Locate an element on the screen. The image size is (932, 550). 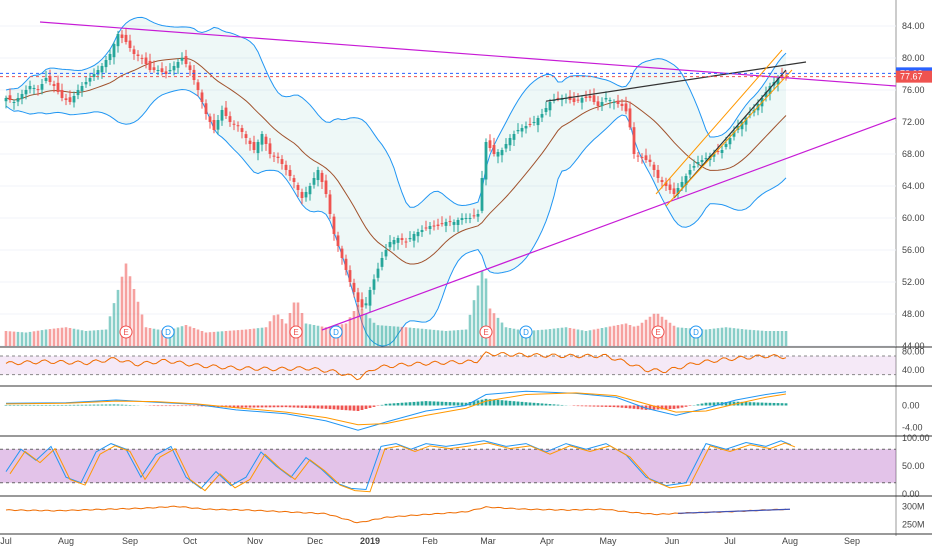
macd-tick-label: 0.00 is located at coordinates (911, 406).